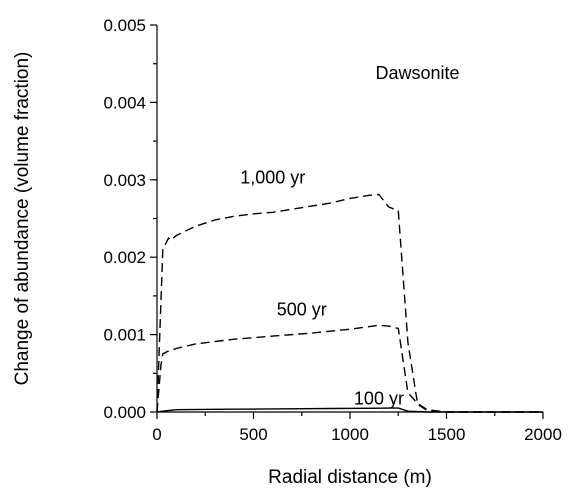  What do you see at coordinates (302, 309) in the screenshot?
I see `annotation-2: 500 yr` at bounding box center [302, 309].